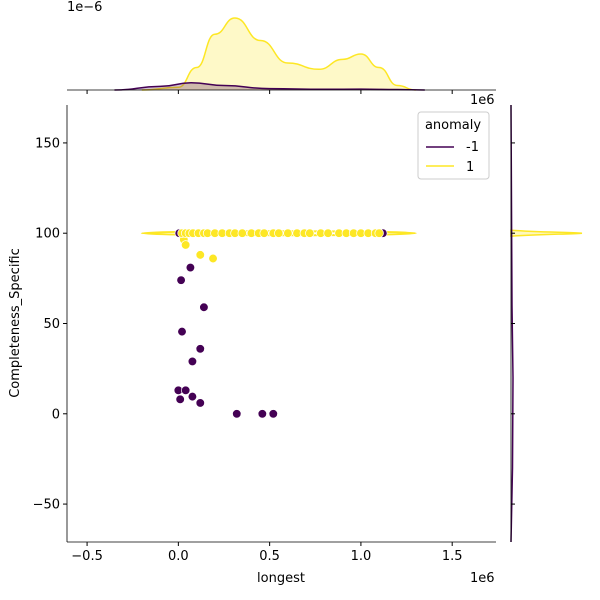  I want to click on legend-label-1: 1, so click(470, 167).